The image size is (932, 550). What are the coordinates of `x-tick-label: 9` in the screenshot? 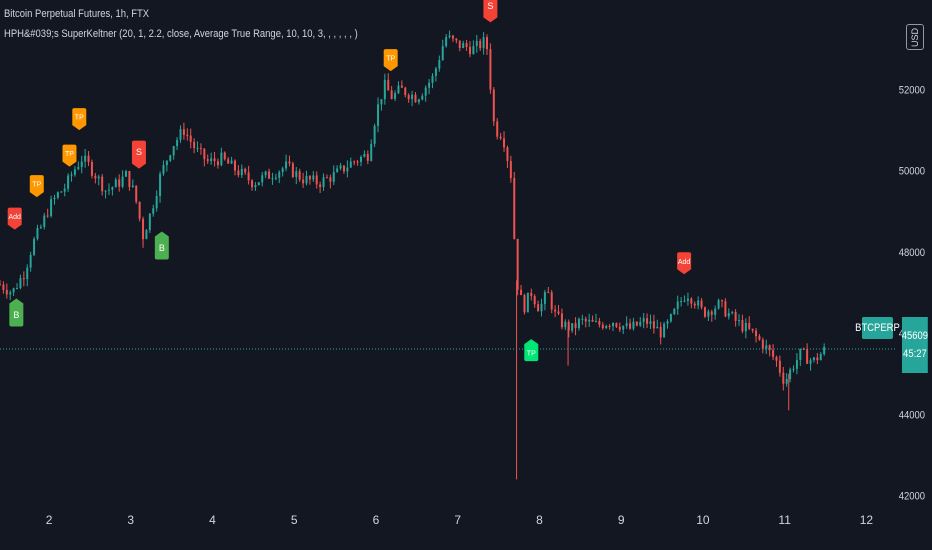 It's located at (621, 520).